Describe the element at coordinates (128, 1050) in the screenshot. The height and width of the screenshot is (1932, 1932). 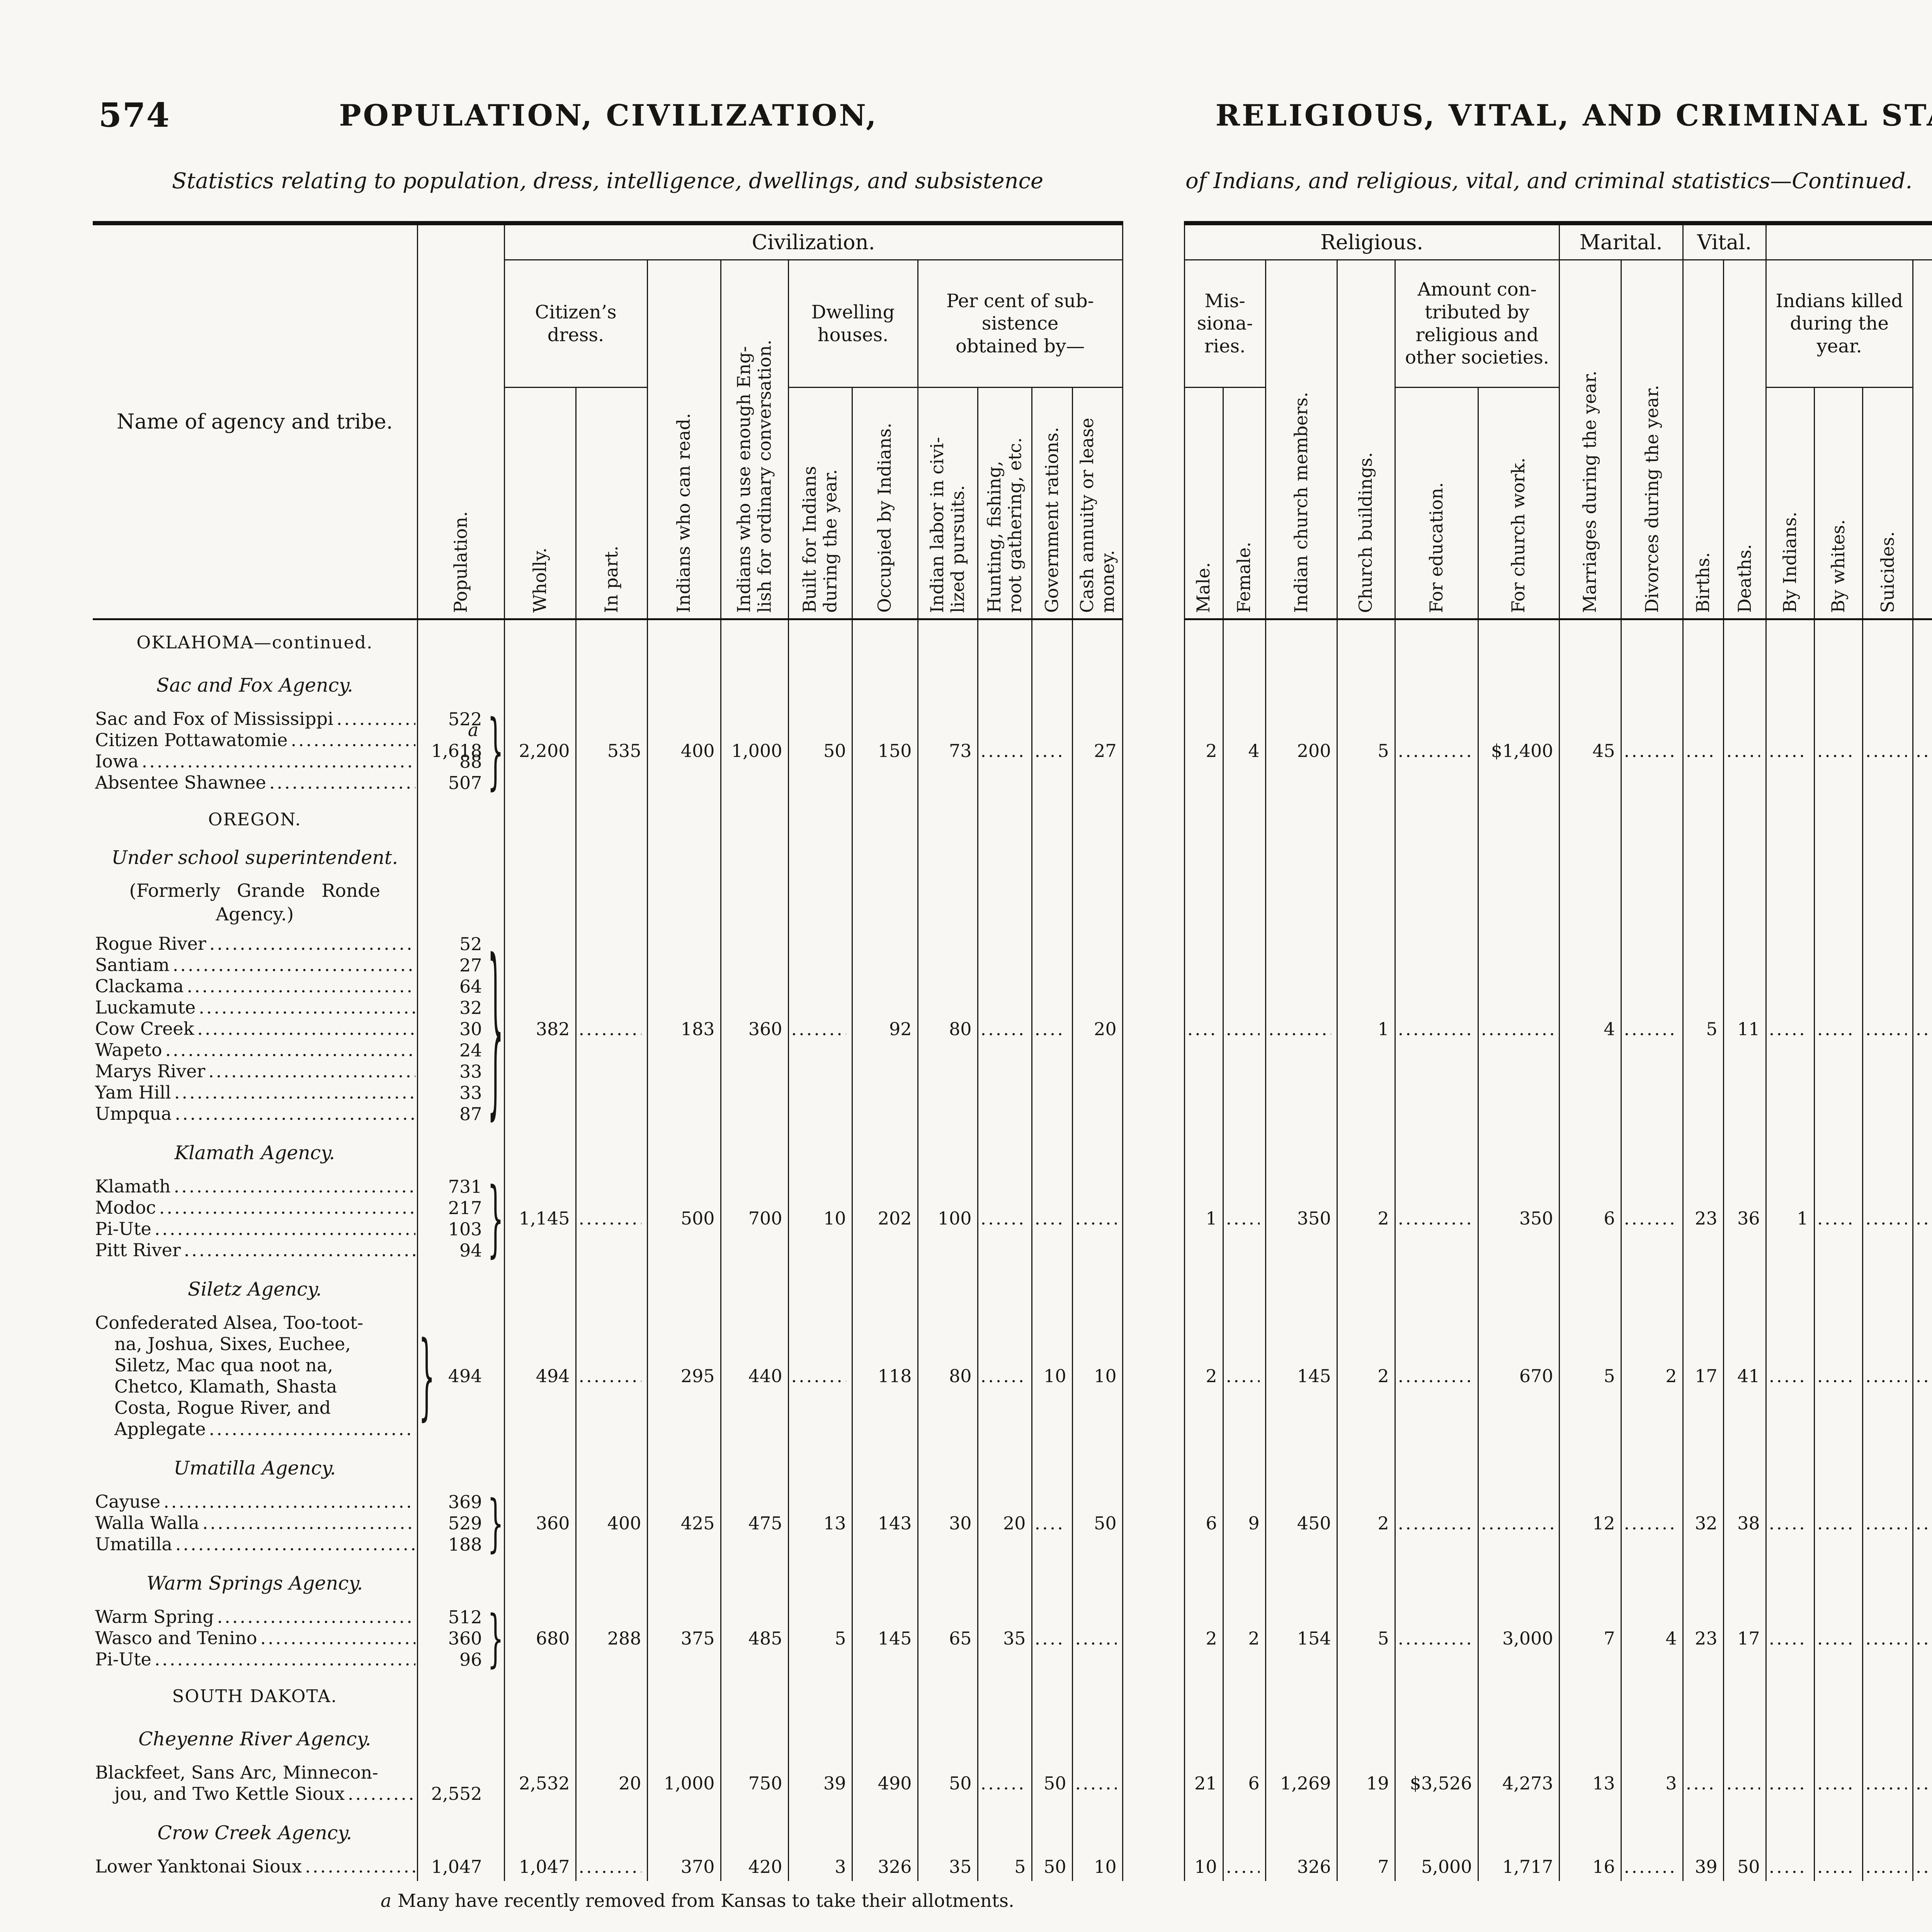
I see `tribe-name: Wapeto` at that location.